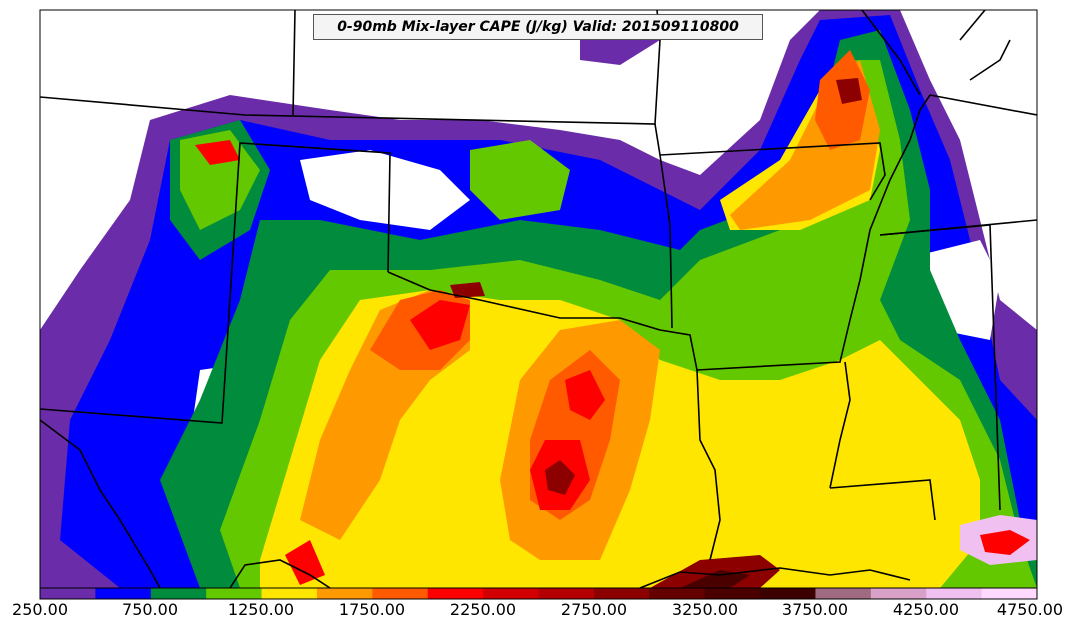 Image resolution: width=1081 pixels, height=633 pixels. Describe the element at coordinates (372, 609) in the screenshot. I see `colorbar-tick-label: 1750.00` at that location.